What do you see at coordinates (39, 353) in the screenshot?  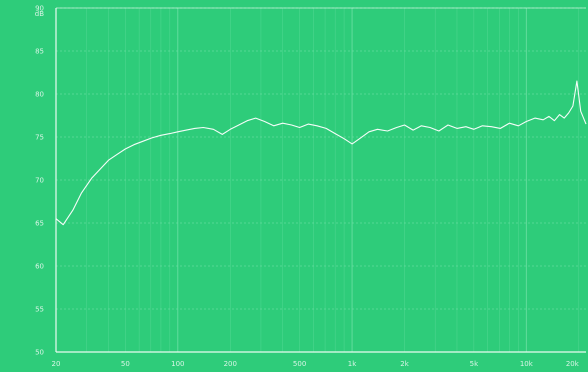 I see `y-tick-label: 50` at bounding box center [39, 353].